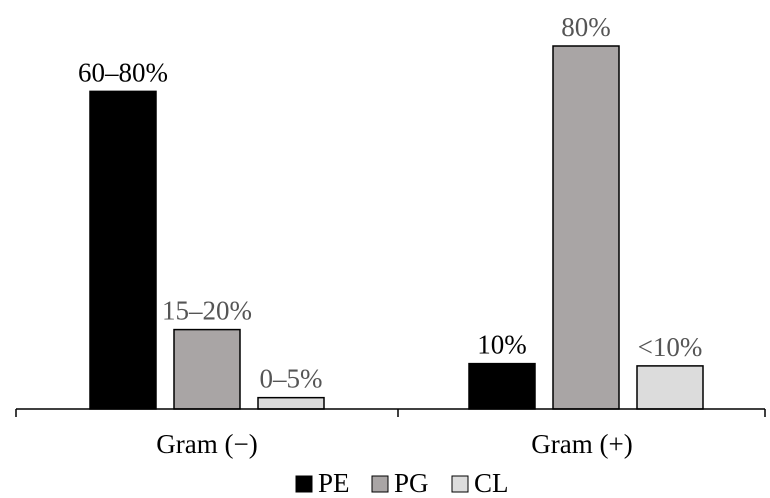 Image resolution: width=770 pixels, height=498 pixels. What do you see at coordinates (670, 347) in the screenshot?
I see `data-label: <10%` at bounding box center [670, 347].